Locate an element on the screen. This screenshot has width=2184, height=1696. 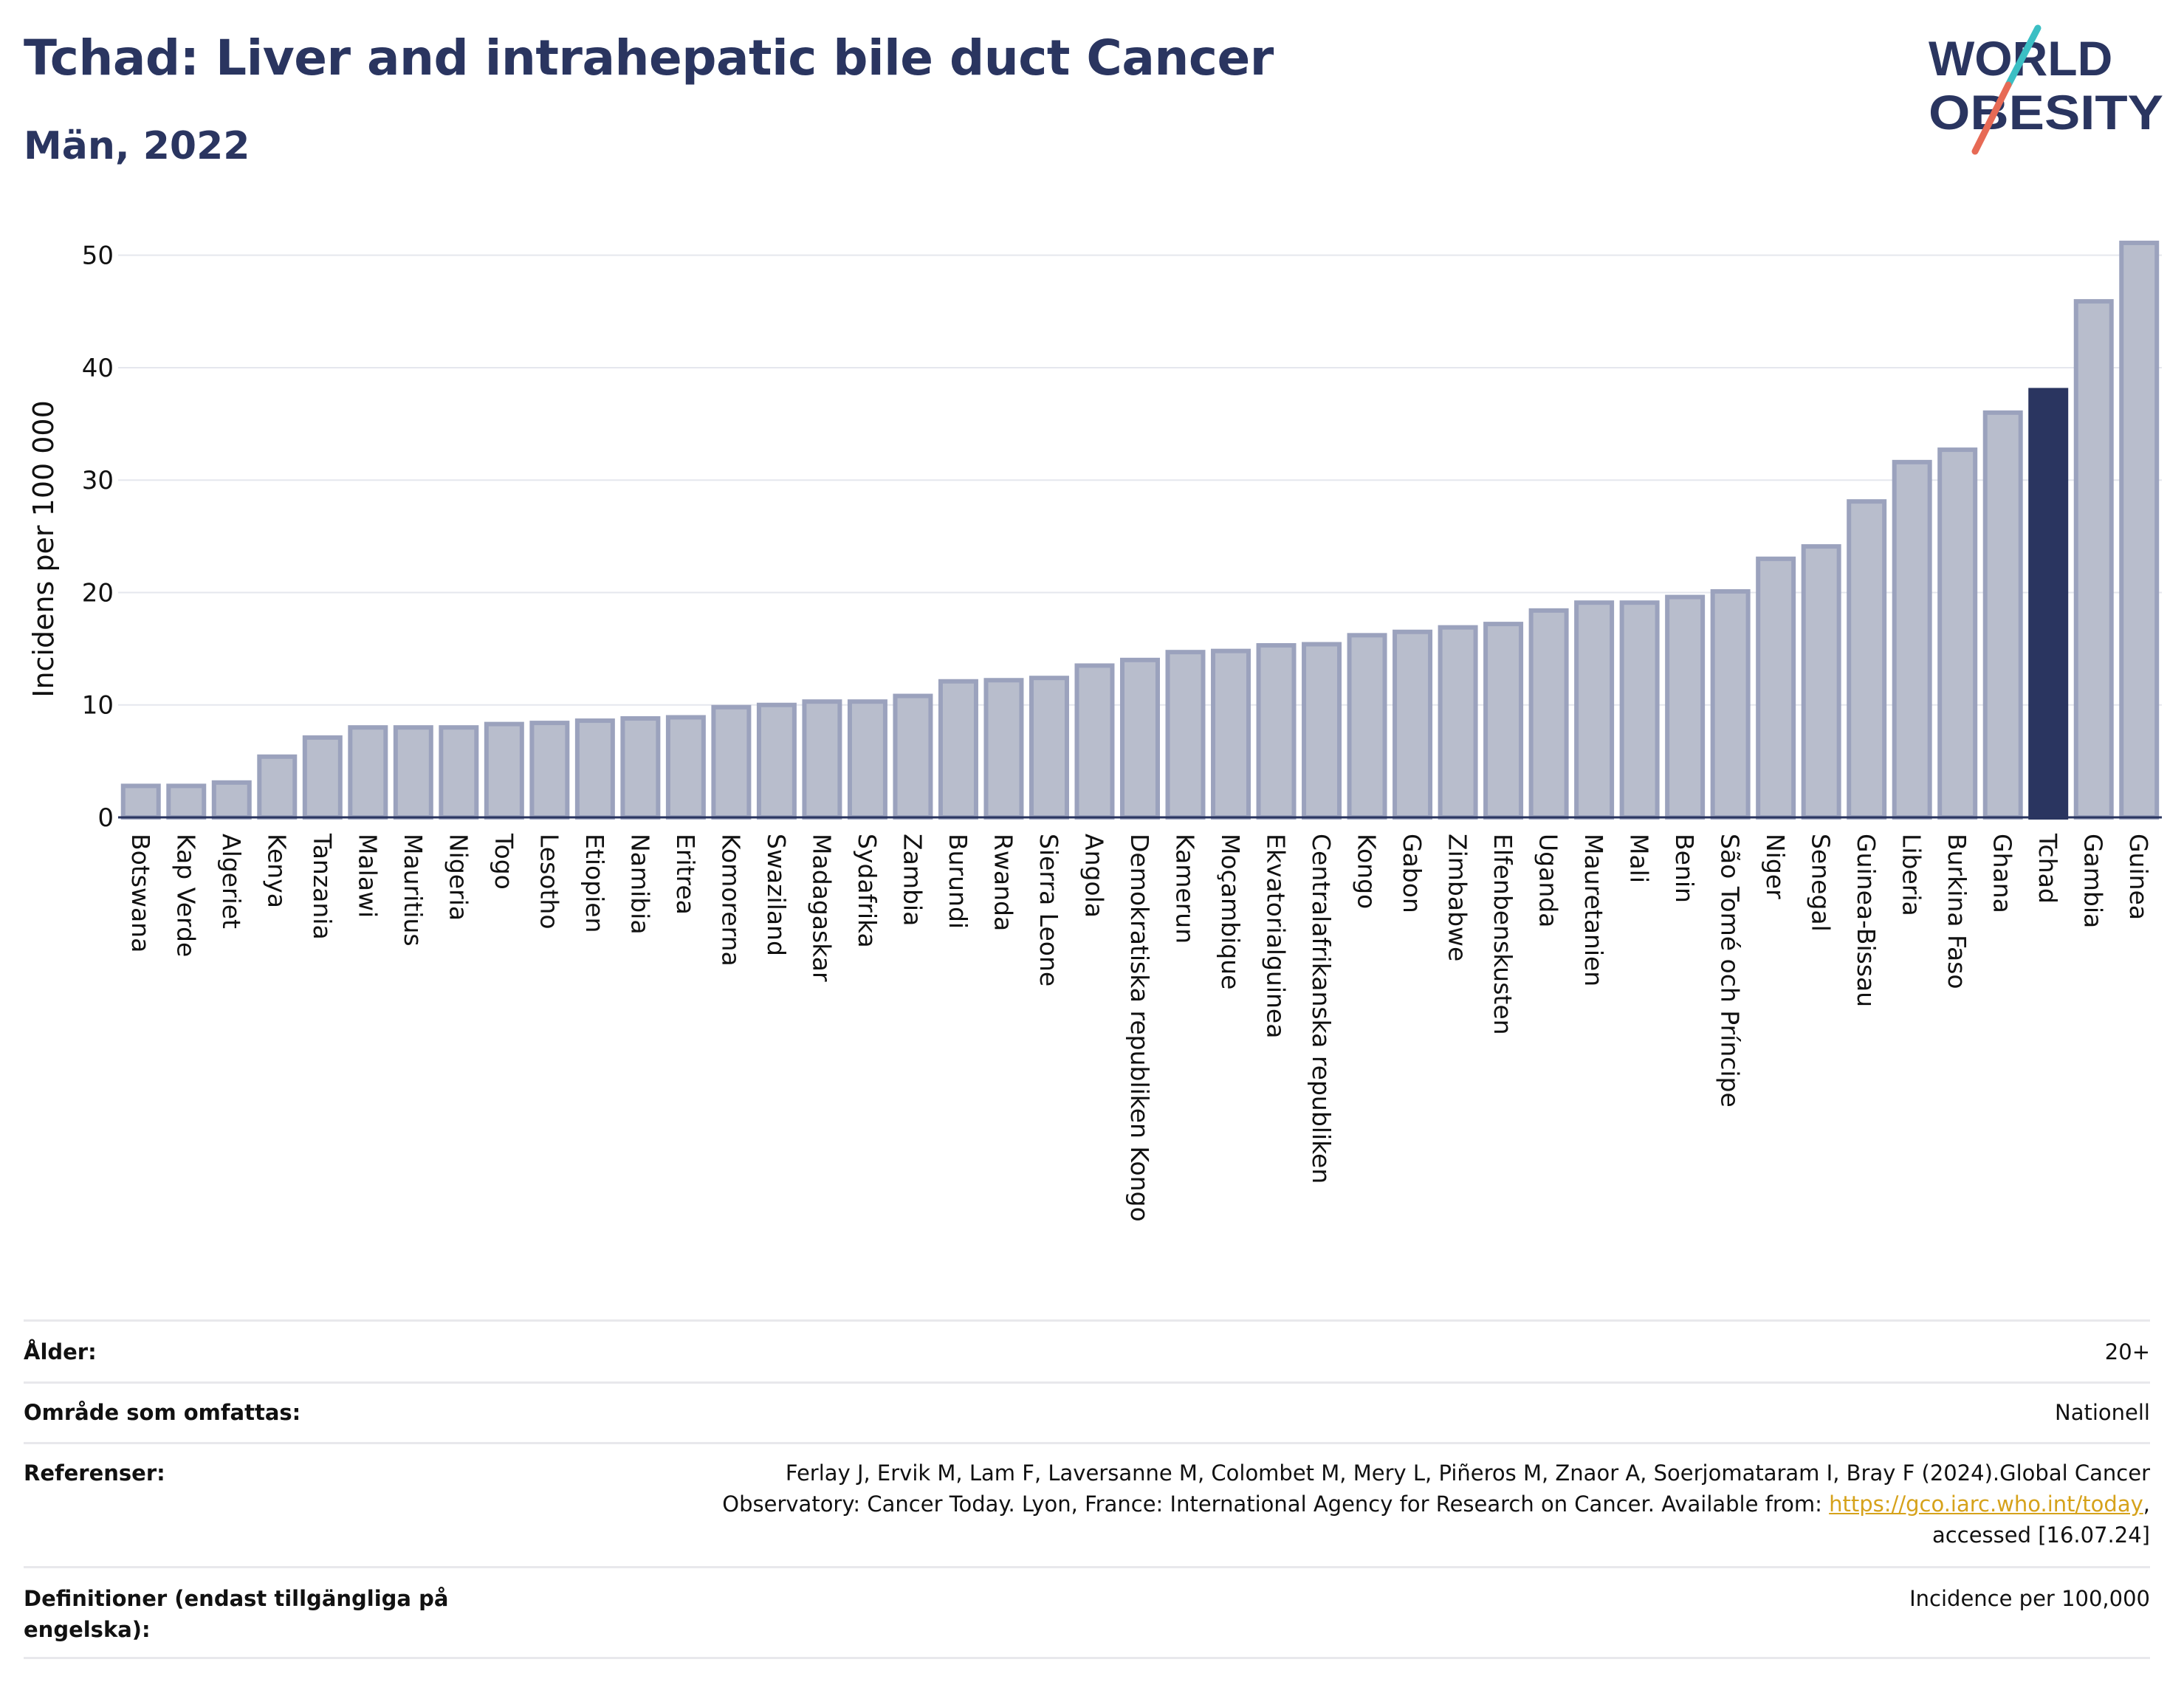
logo-slash-coral is located at coordinates (1992, 118).